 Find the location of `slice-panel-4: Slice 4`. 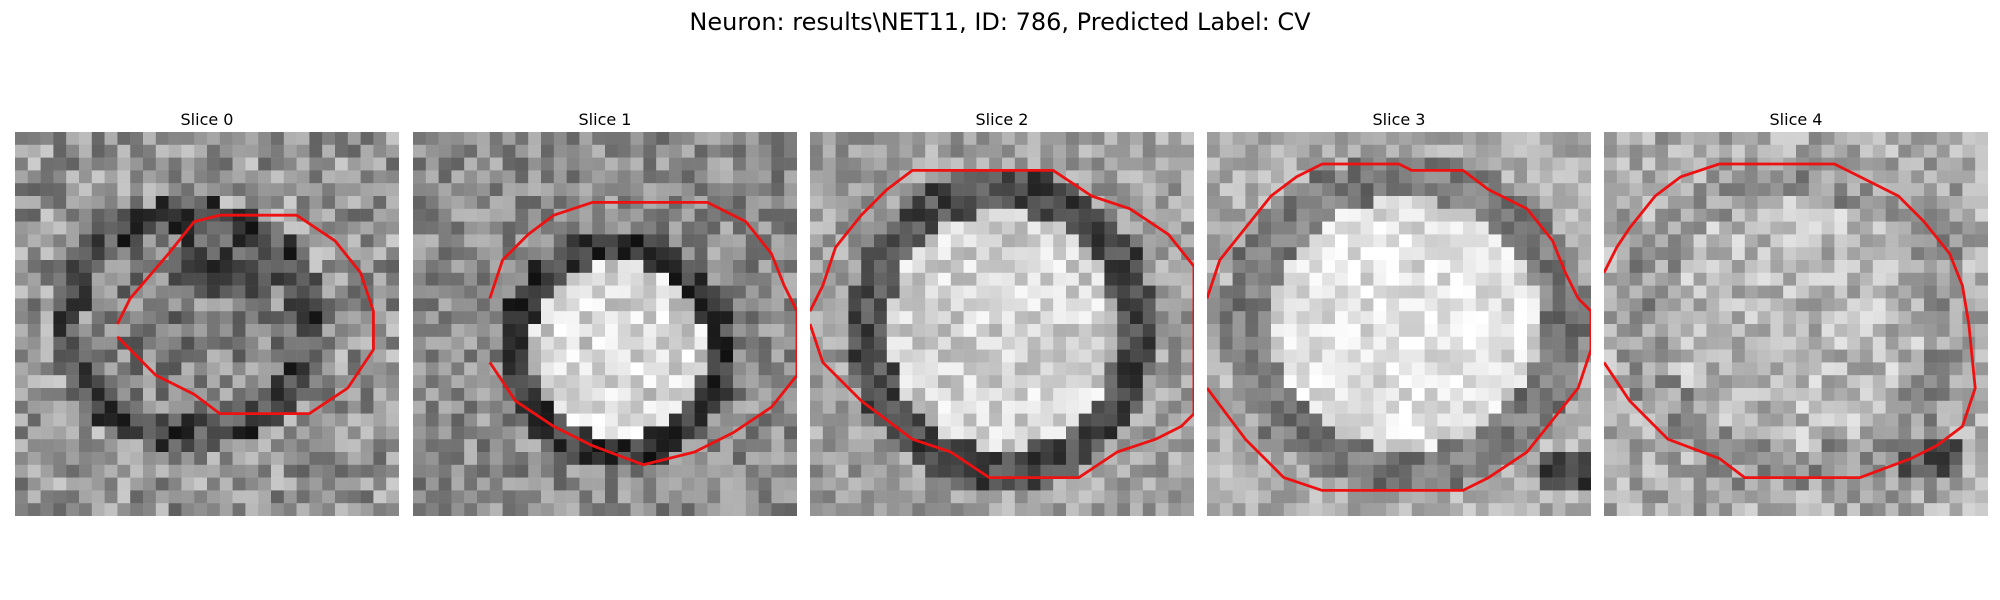

slice-panel-4: Slice 4 is located at coordinates (1796, 312).